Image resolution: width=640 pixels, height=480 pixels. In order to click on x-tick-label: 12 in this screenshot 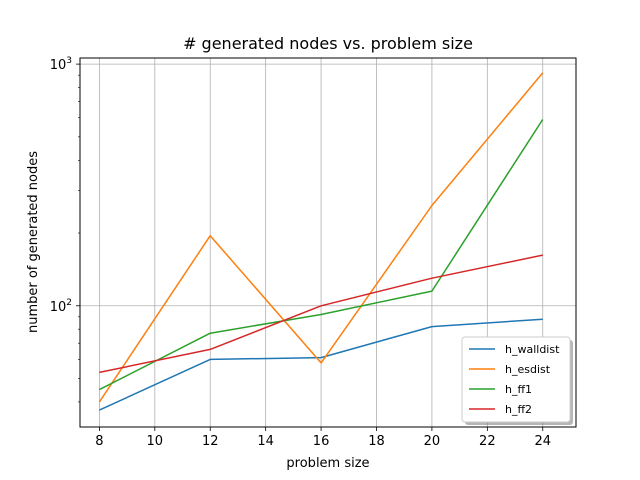, I will do `click(210, 441)`.